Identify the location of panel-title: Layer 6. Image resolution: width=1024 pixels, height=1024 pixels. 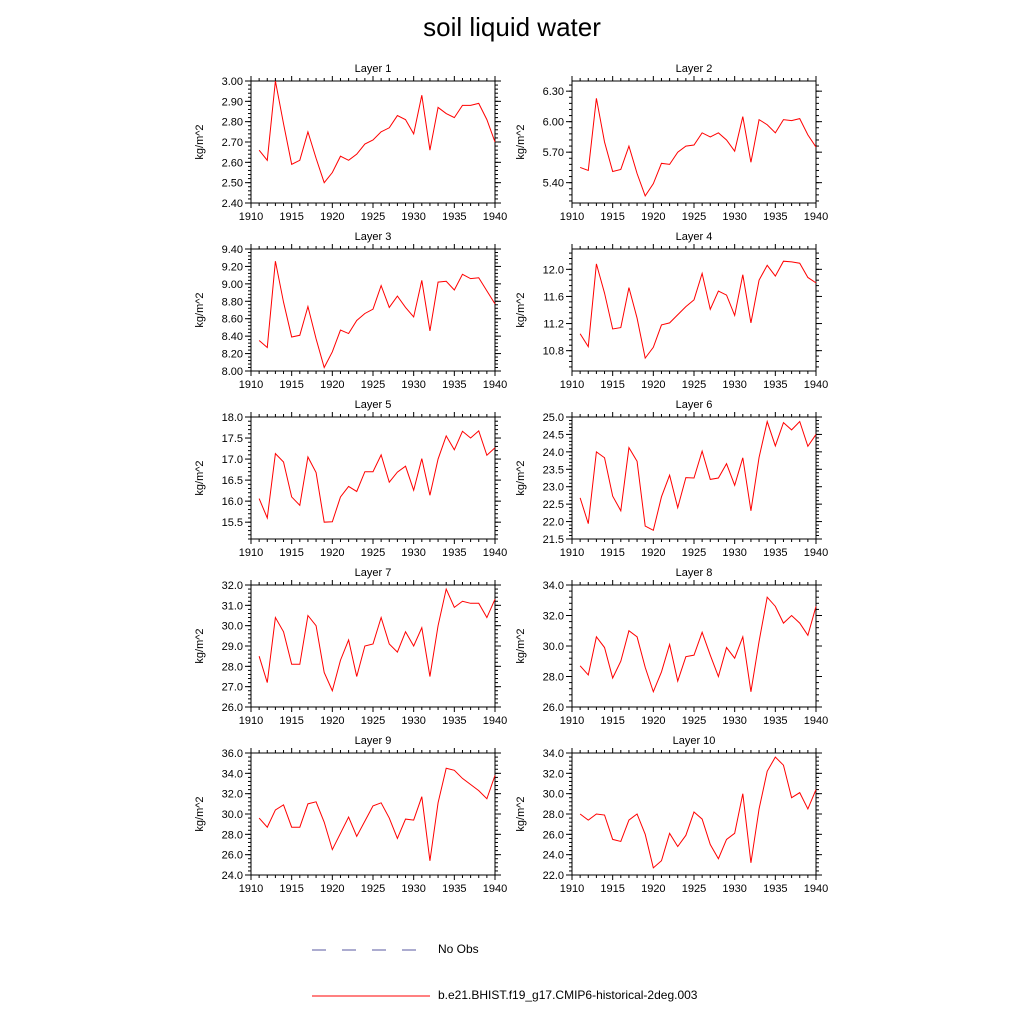
(694, 405).